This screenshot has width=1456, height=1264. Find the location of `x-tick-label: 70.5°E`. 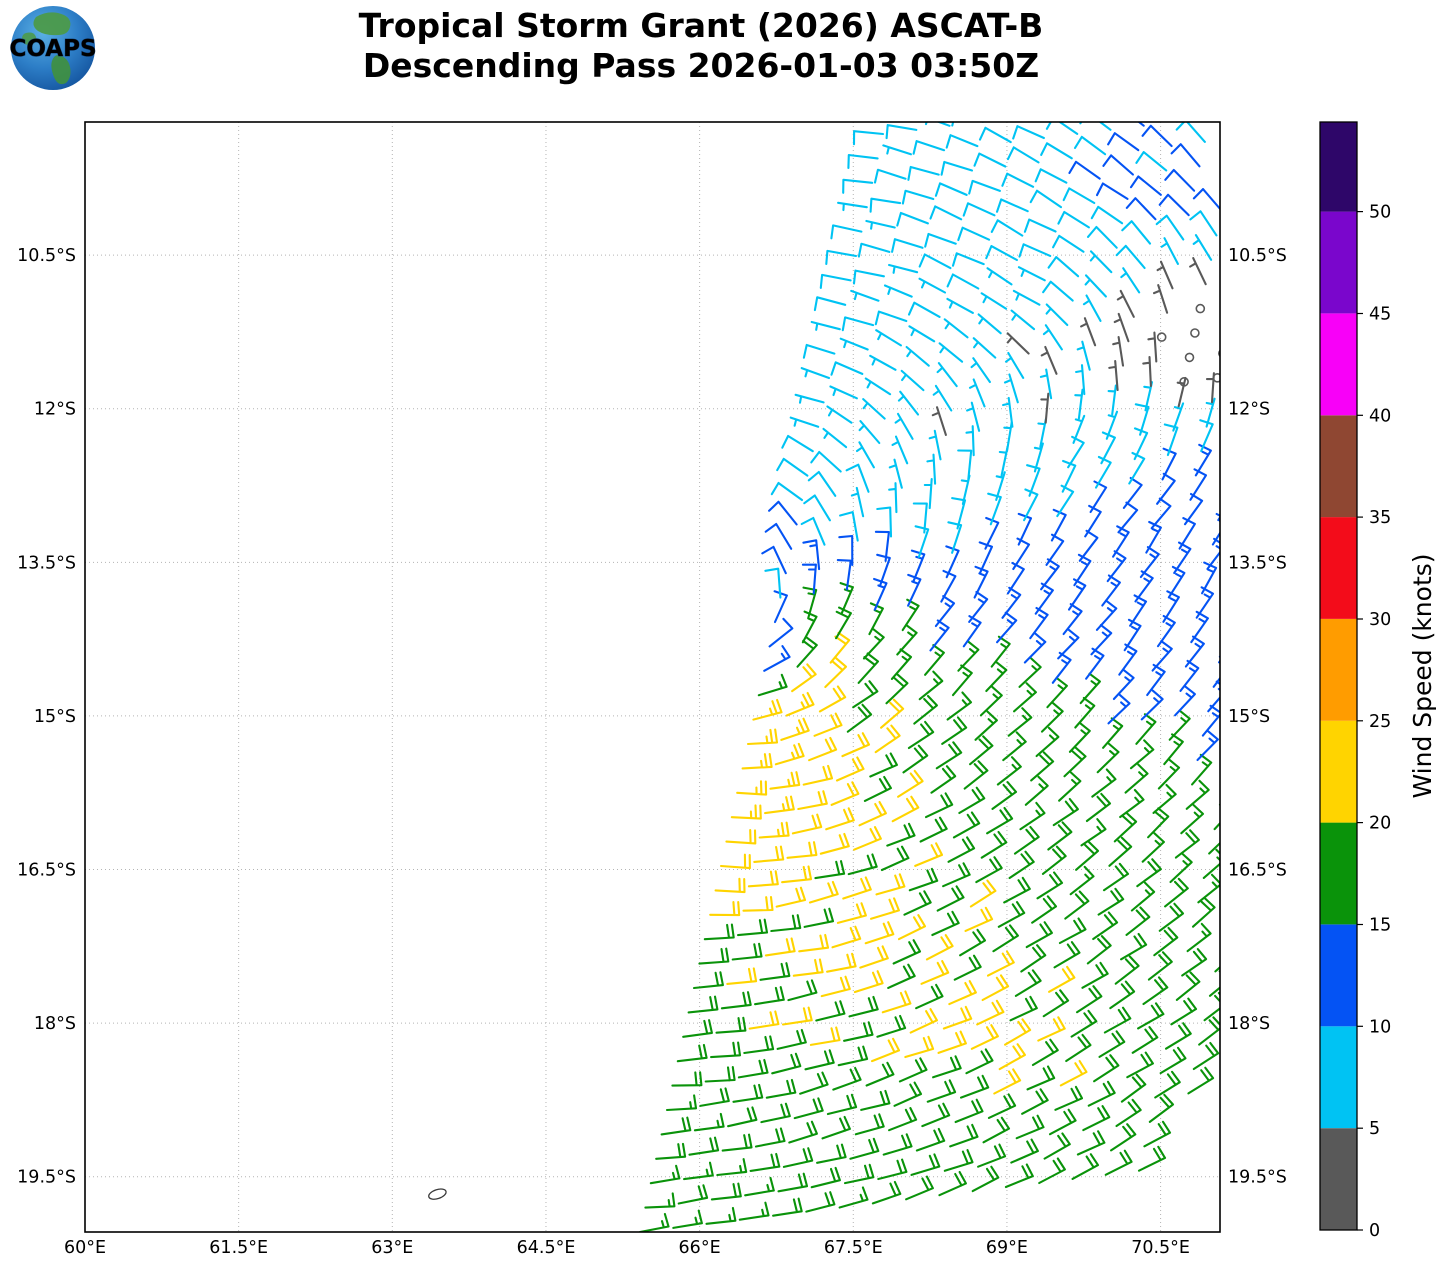

x-tick-label: 70.5°E is located at coordinates (1160, 1248).